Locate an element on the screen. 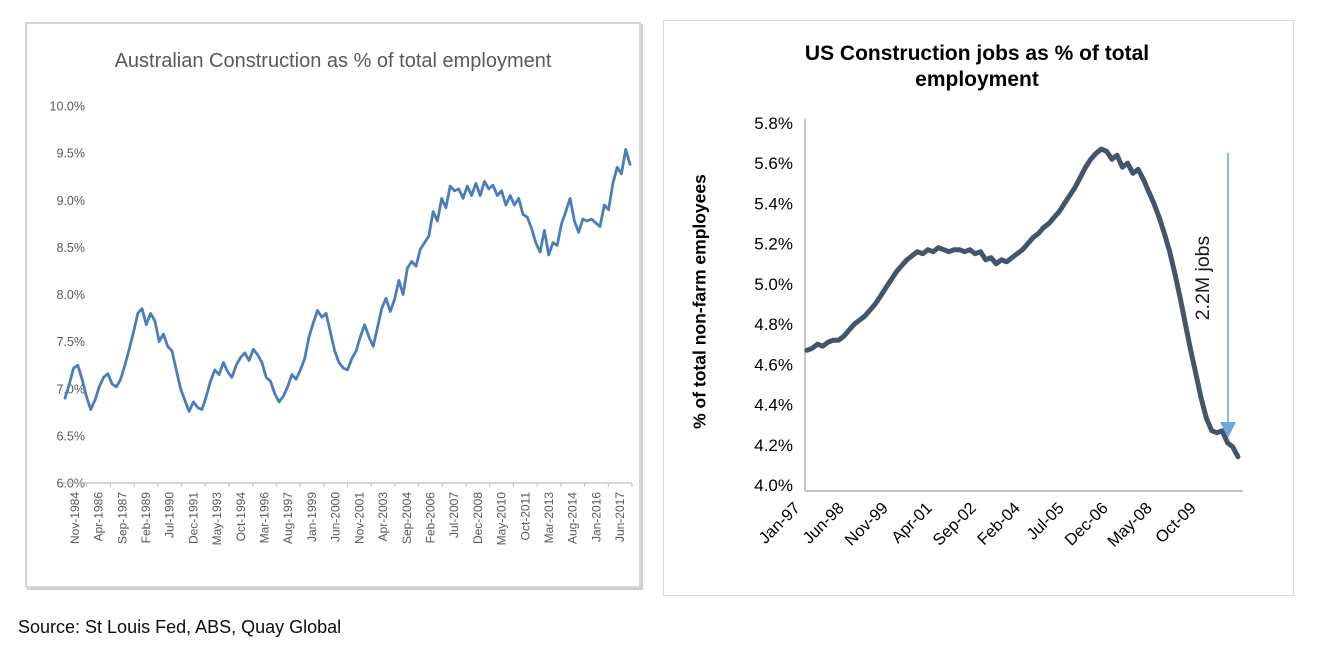 The height and width of the screenshot is (663, 1325). au-y-tick-label: 9.0% is located at coordinates (71, 201).